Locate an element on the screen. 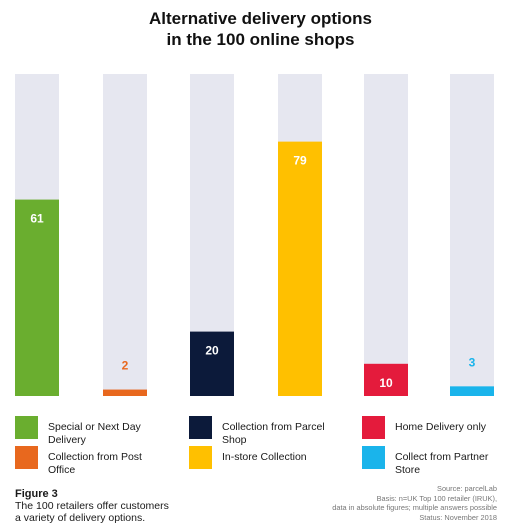  legend-label: Collect from Partner Store is located at coordinates (442, 463).